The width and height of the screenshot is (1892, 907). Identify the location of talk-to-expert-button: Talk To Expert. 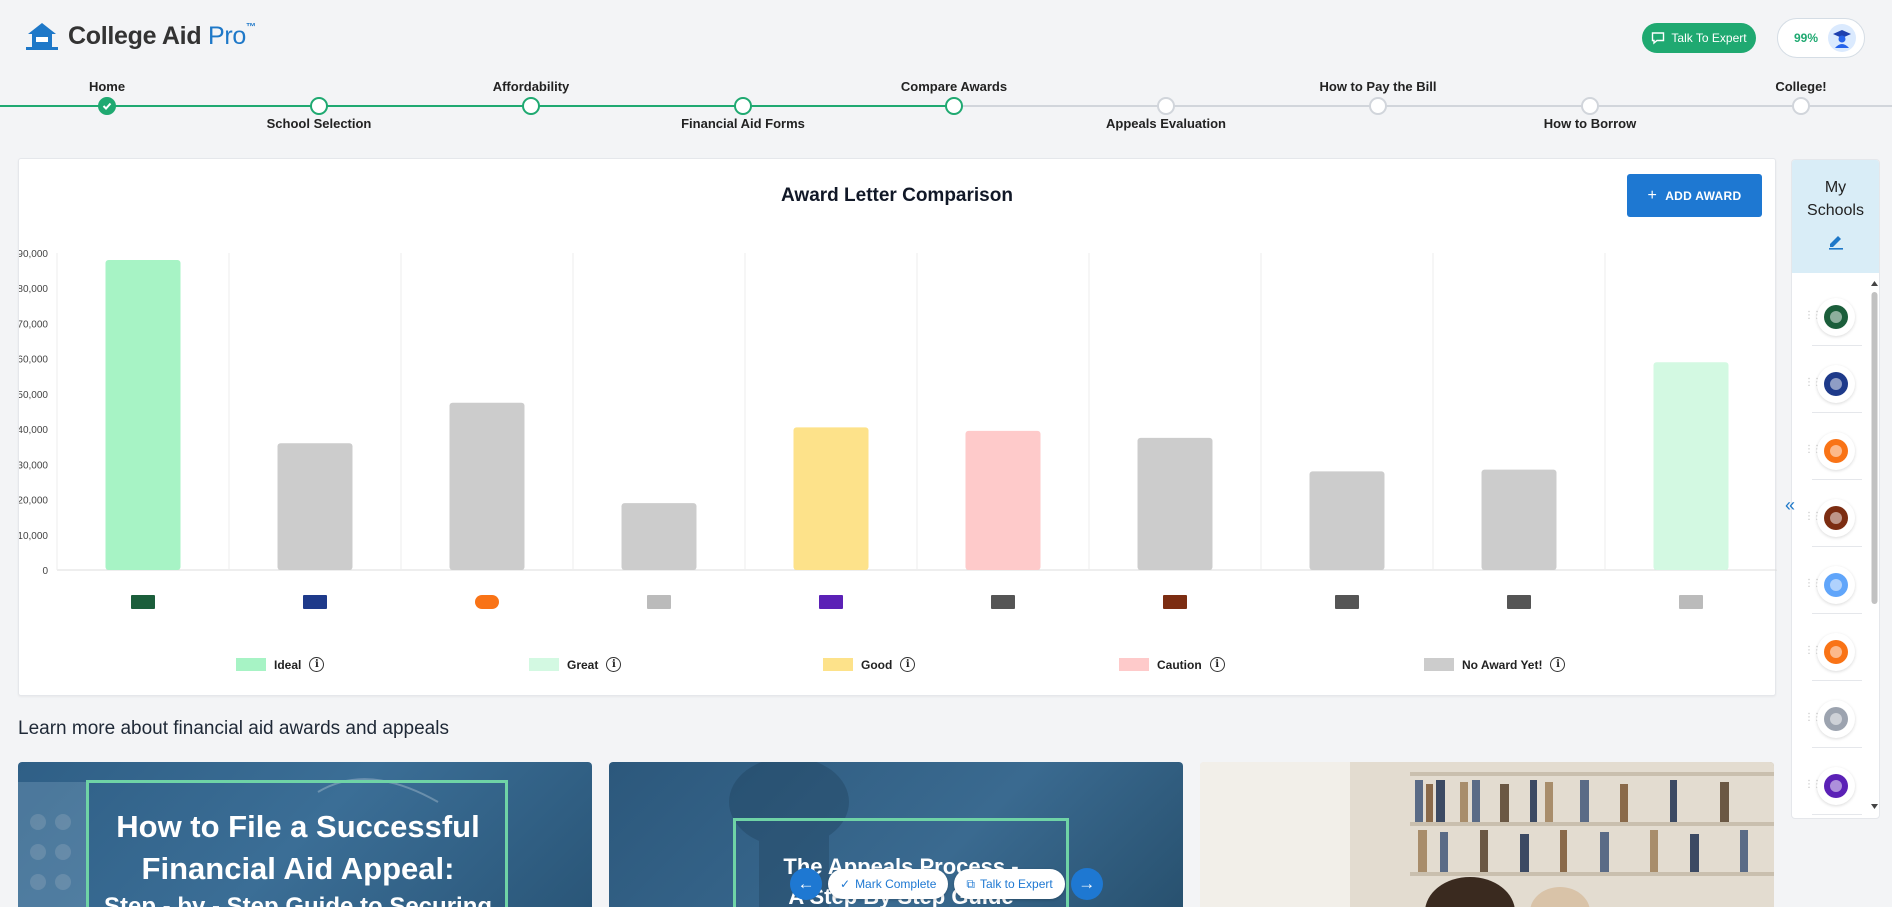
(1699, 38).